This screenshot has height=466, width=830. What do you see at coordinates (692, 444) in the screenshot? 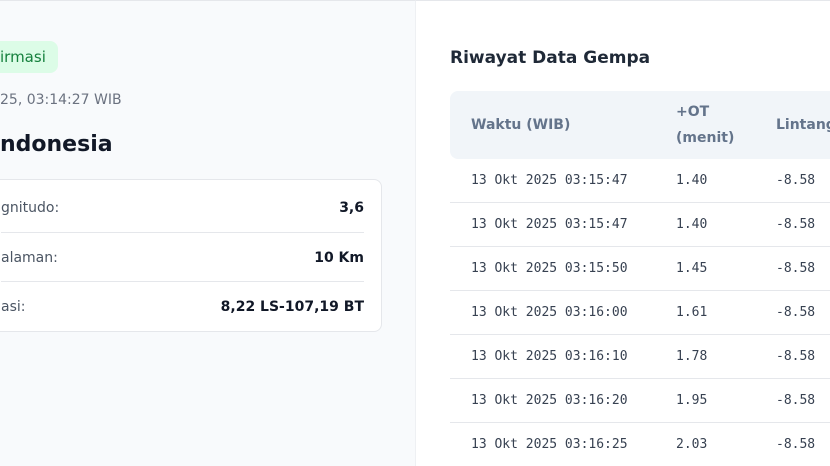
I see `table-cell: 2.03` at bounding box center [692, 444].